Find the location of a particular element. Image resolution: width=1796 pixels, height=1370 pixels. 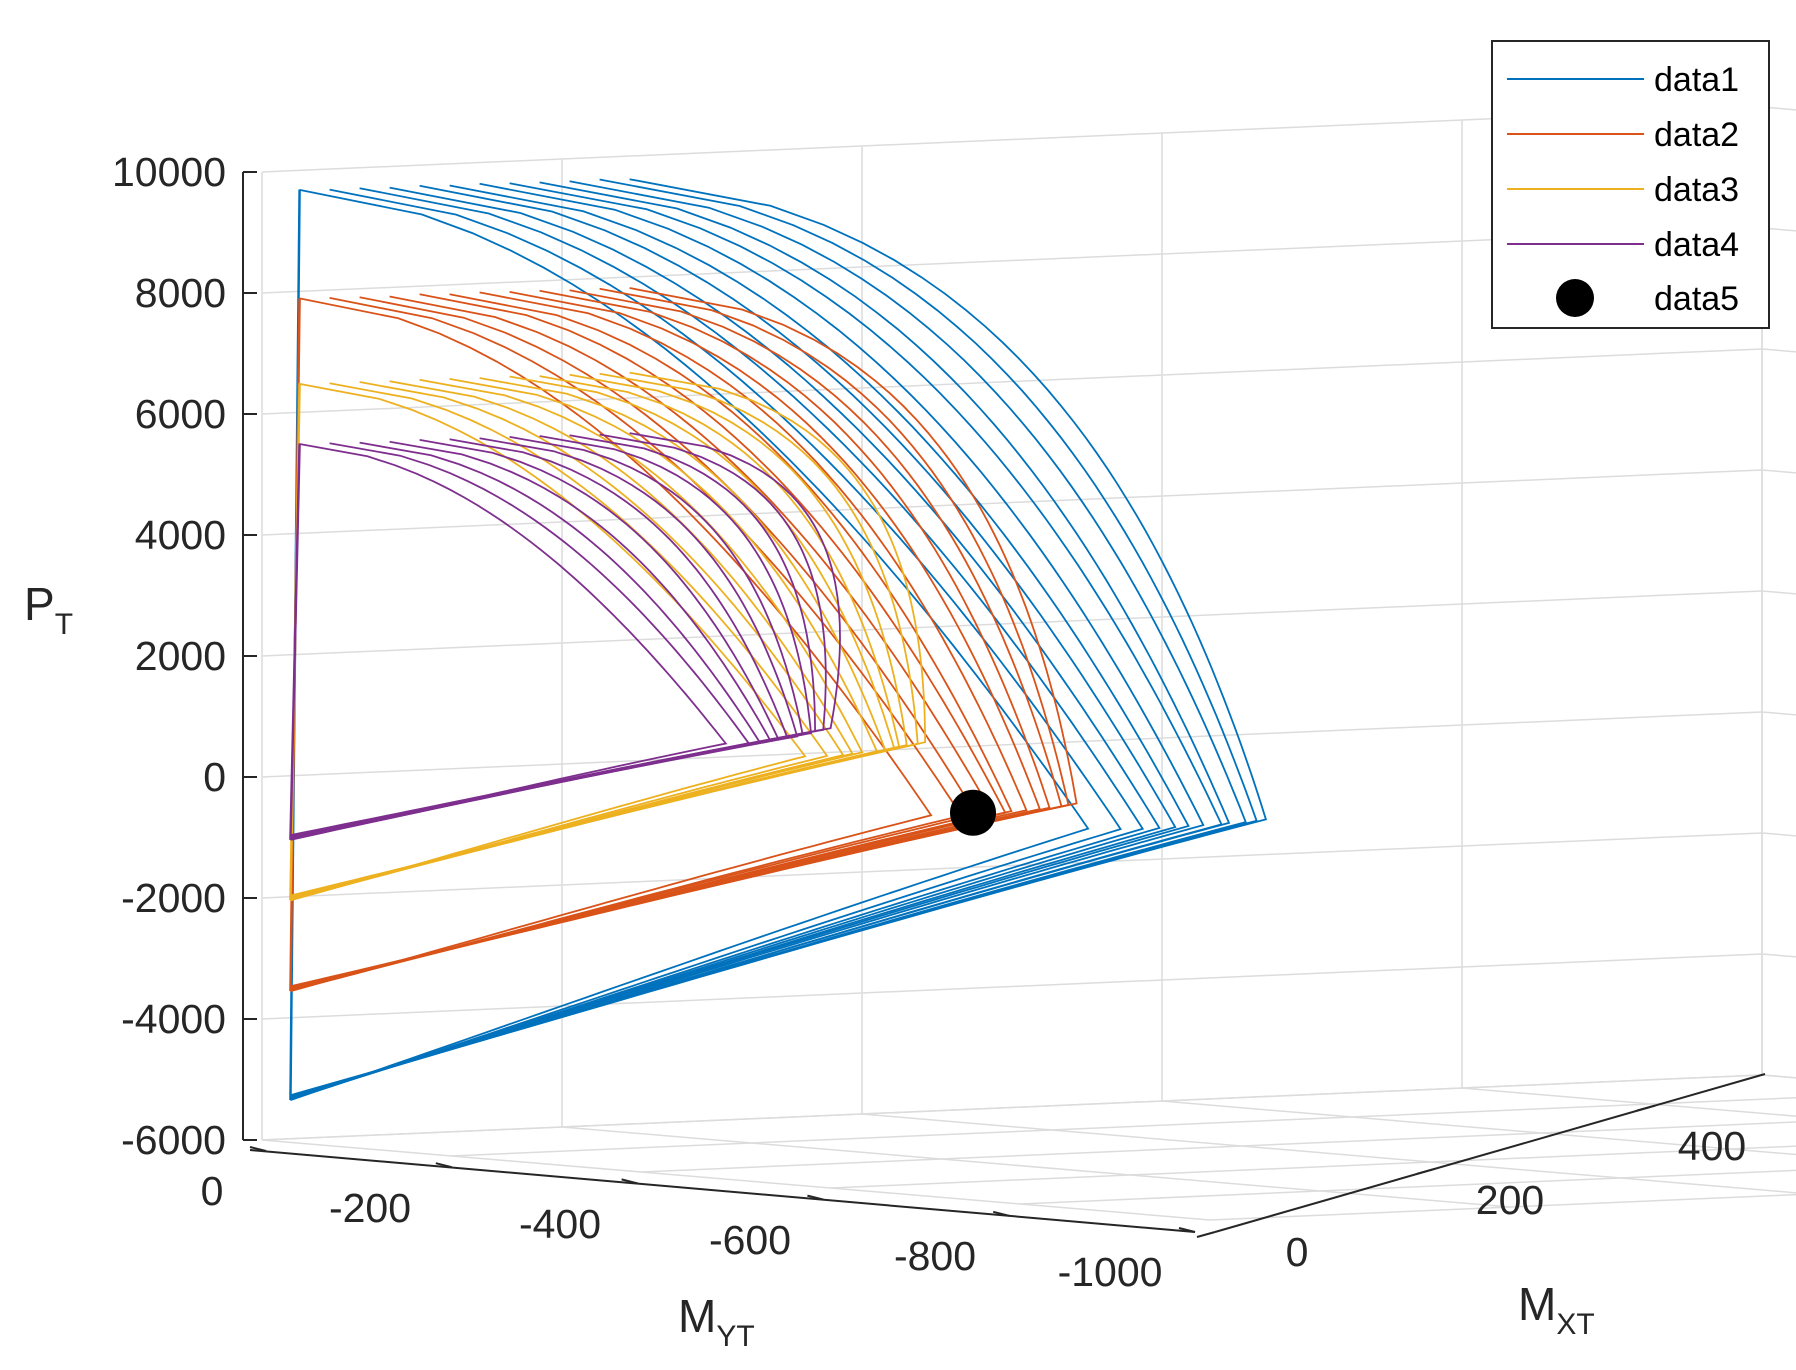

y-axis-label-main: M is located at coordinates (1537, 1304).